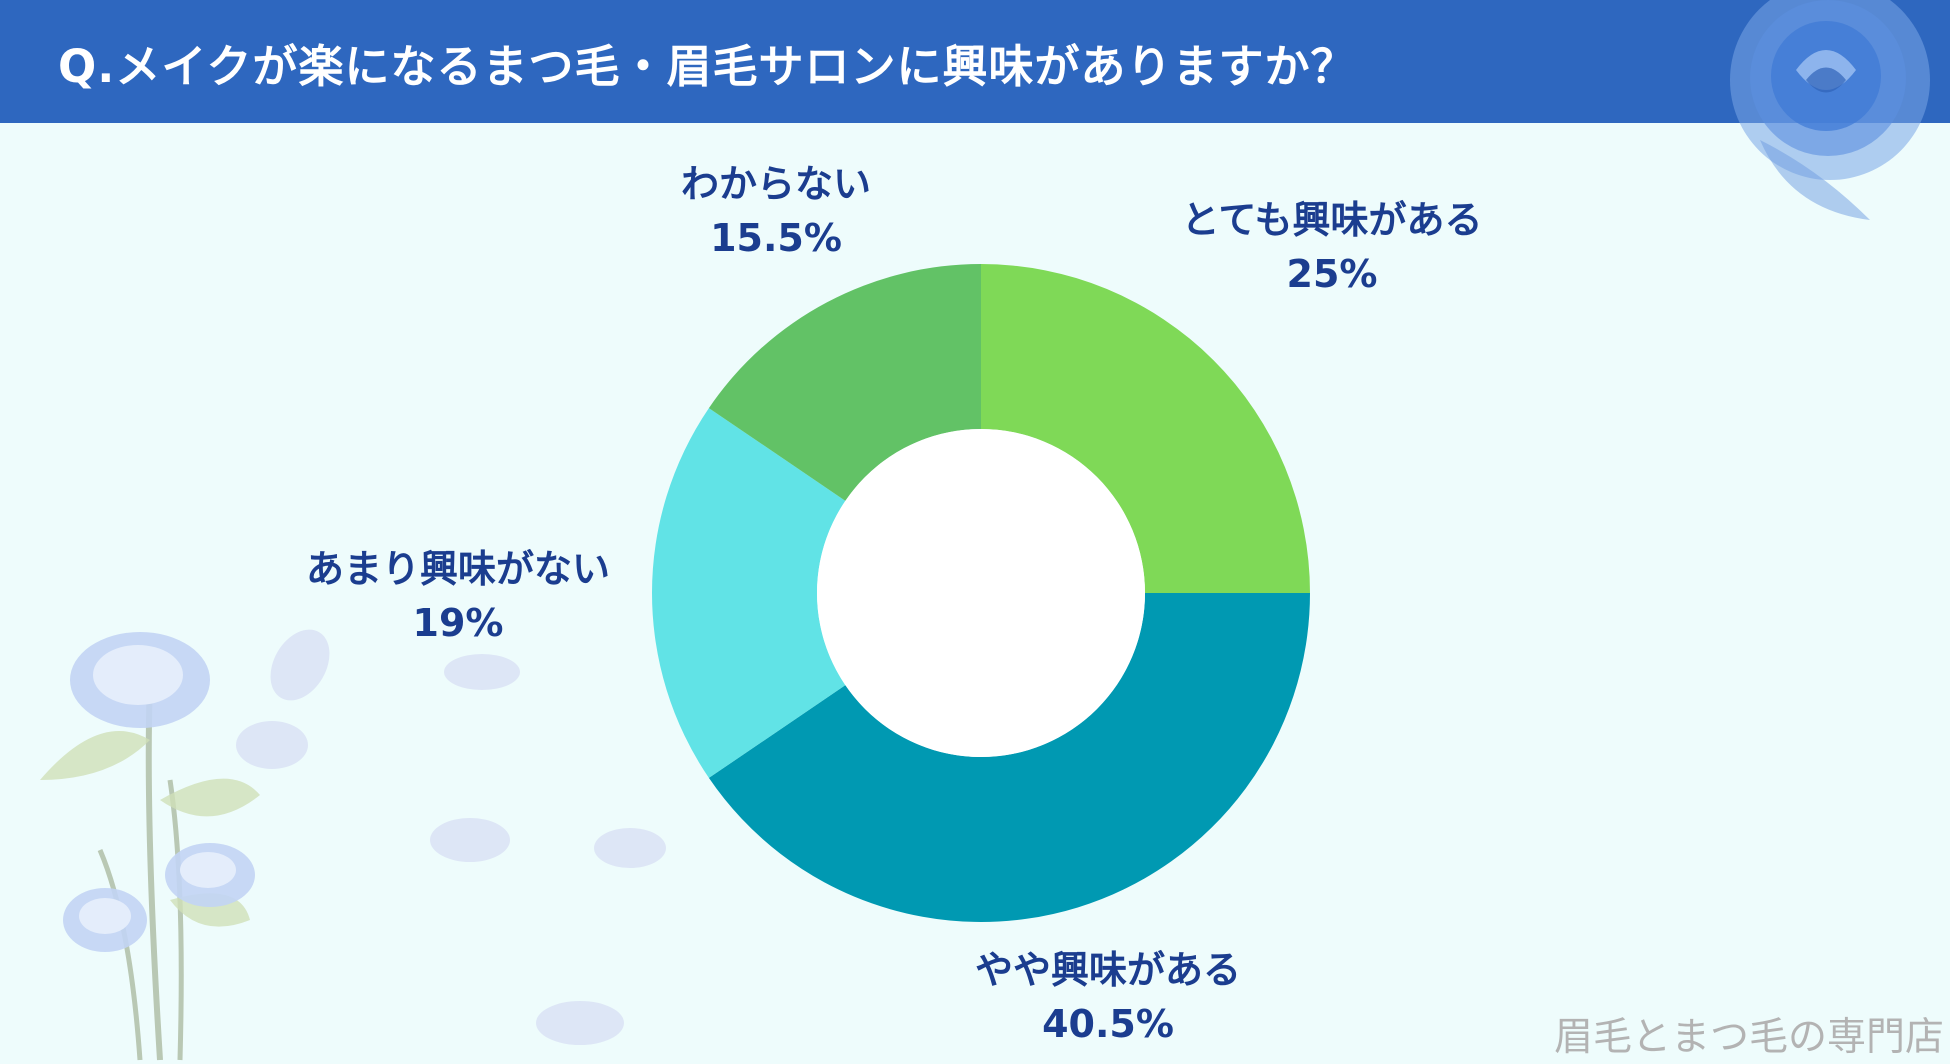  I want to click on slice-label-2: やや興味がある 40.5%, so click(1108, 997).